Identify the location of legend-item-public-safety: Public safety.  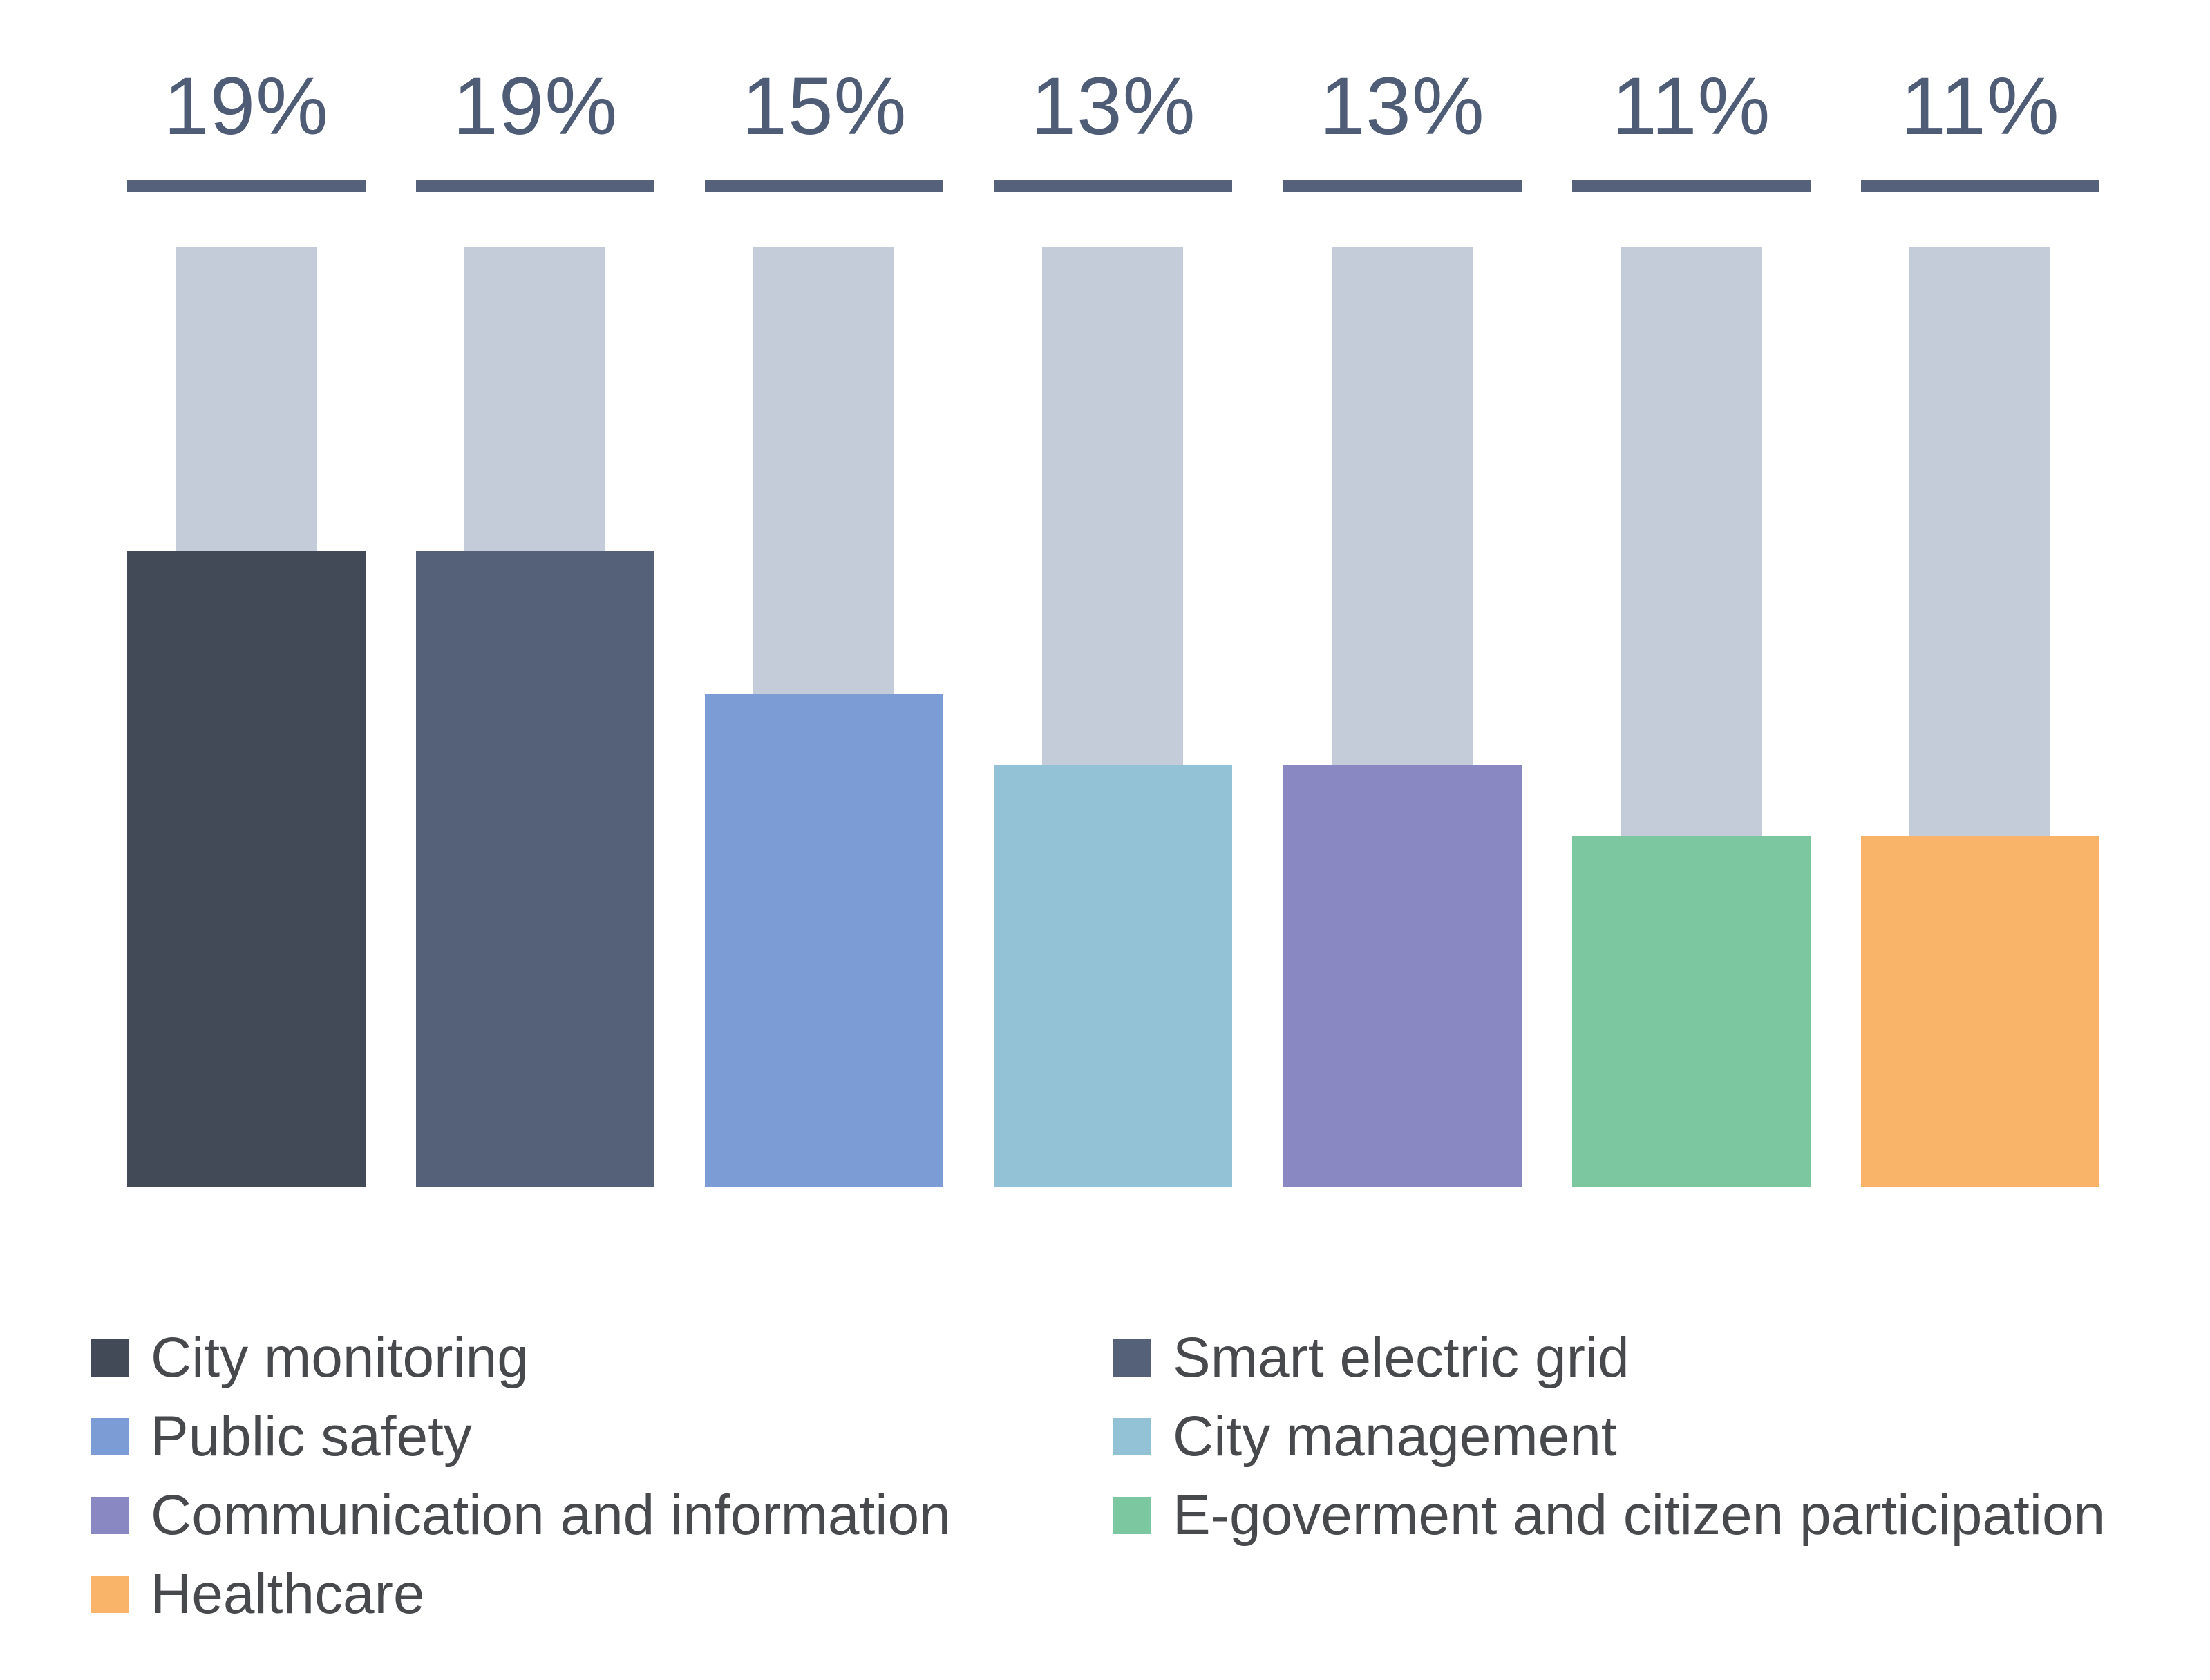
(602, 1437).